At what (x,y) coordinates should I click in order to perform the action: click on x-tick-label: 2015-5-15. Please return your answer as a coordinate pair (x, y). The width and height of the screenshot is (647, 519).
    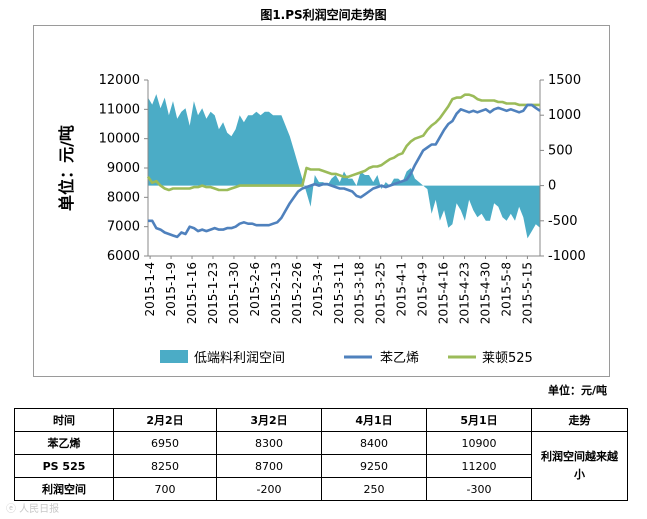
    Looking at the image, I should click on (527, 293).